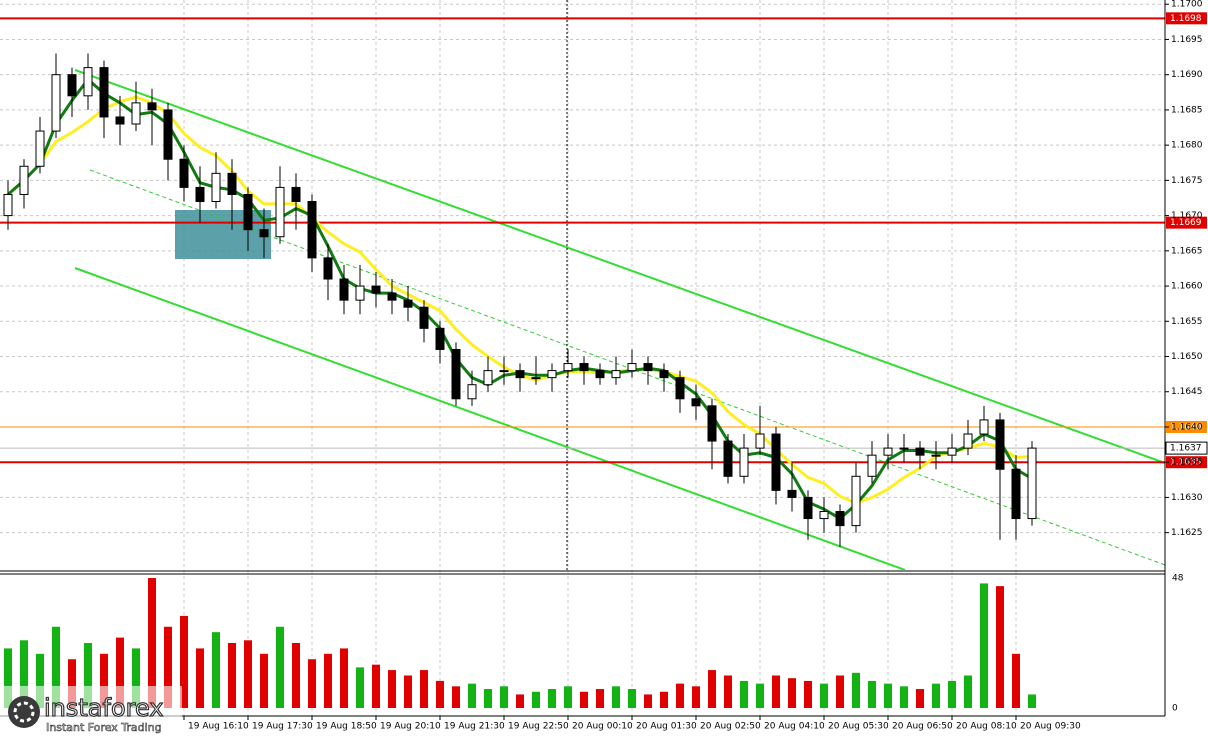  What do you see at coordinates (474, 727) in the screenshot?
I see `x-tick-label: 19 Aug 21:30` at bounding box center [474, 727].